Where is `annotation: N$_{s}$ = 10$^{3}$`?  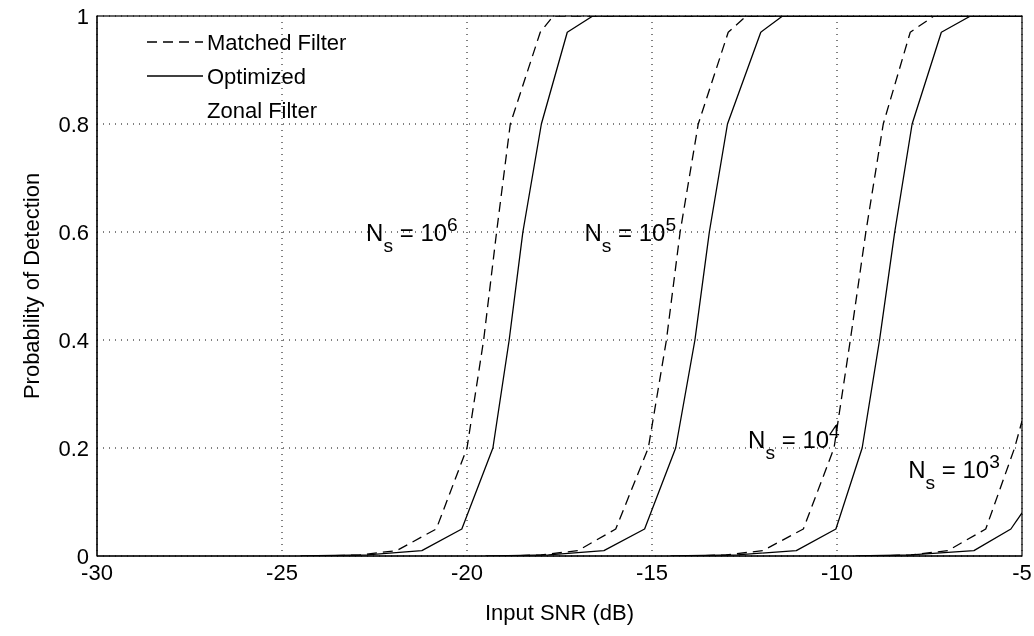
annotation: N$_{s}$ = 10$^{3}$ is located at coordinates (954, 471).